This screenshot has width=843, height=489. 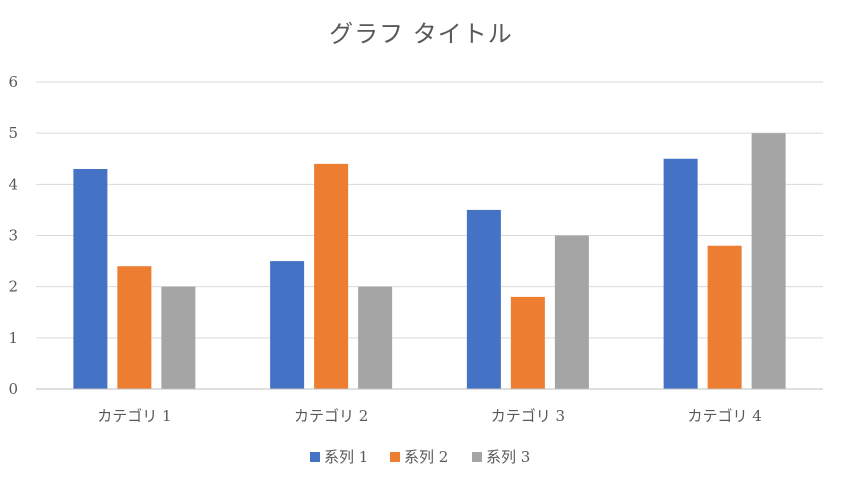 I want to click on chart-title: グラフ タイトル, so click(x=421, y=34).